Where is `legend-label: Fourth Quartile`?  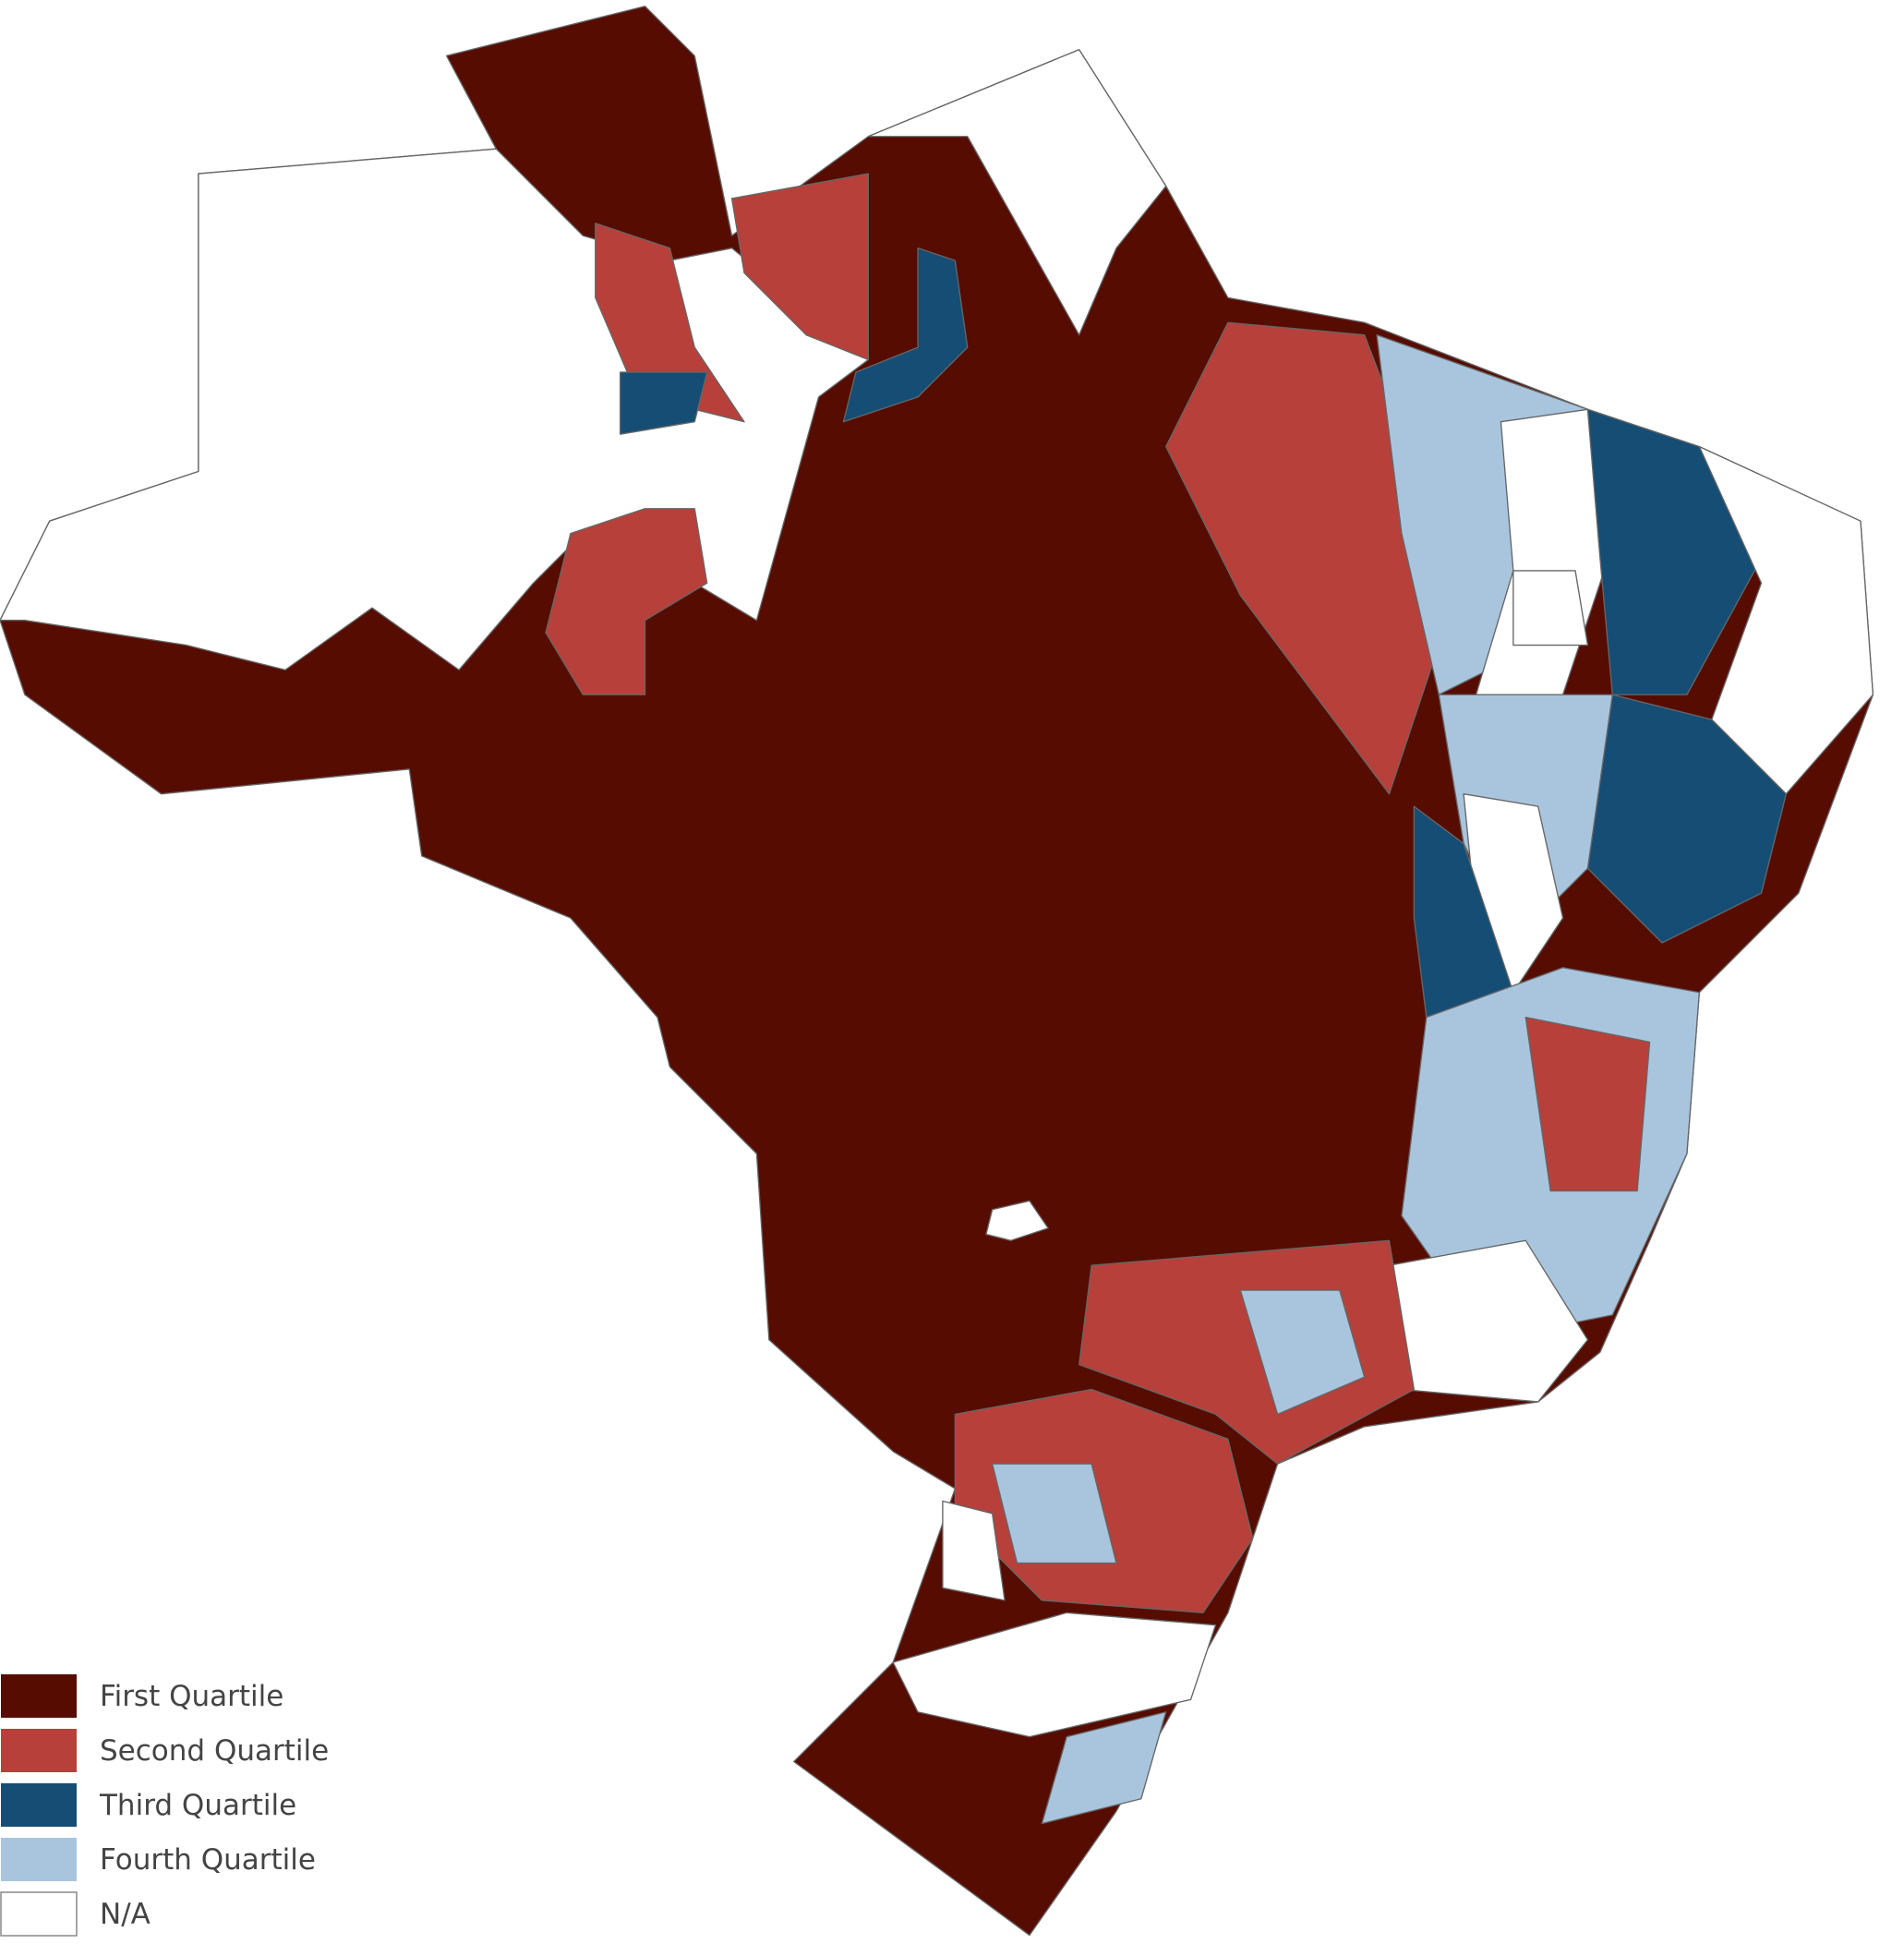 legend-label: Fourth Quartile is located at coordinates (208, 1860).